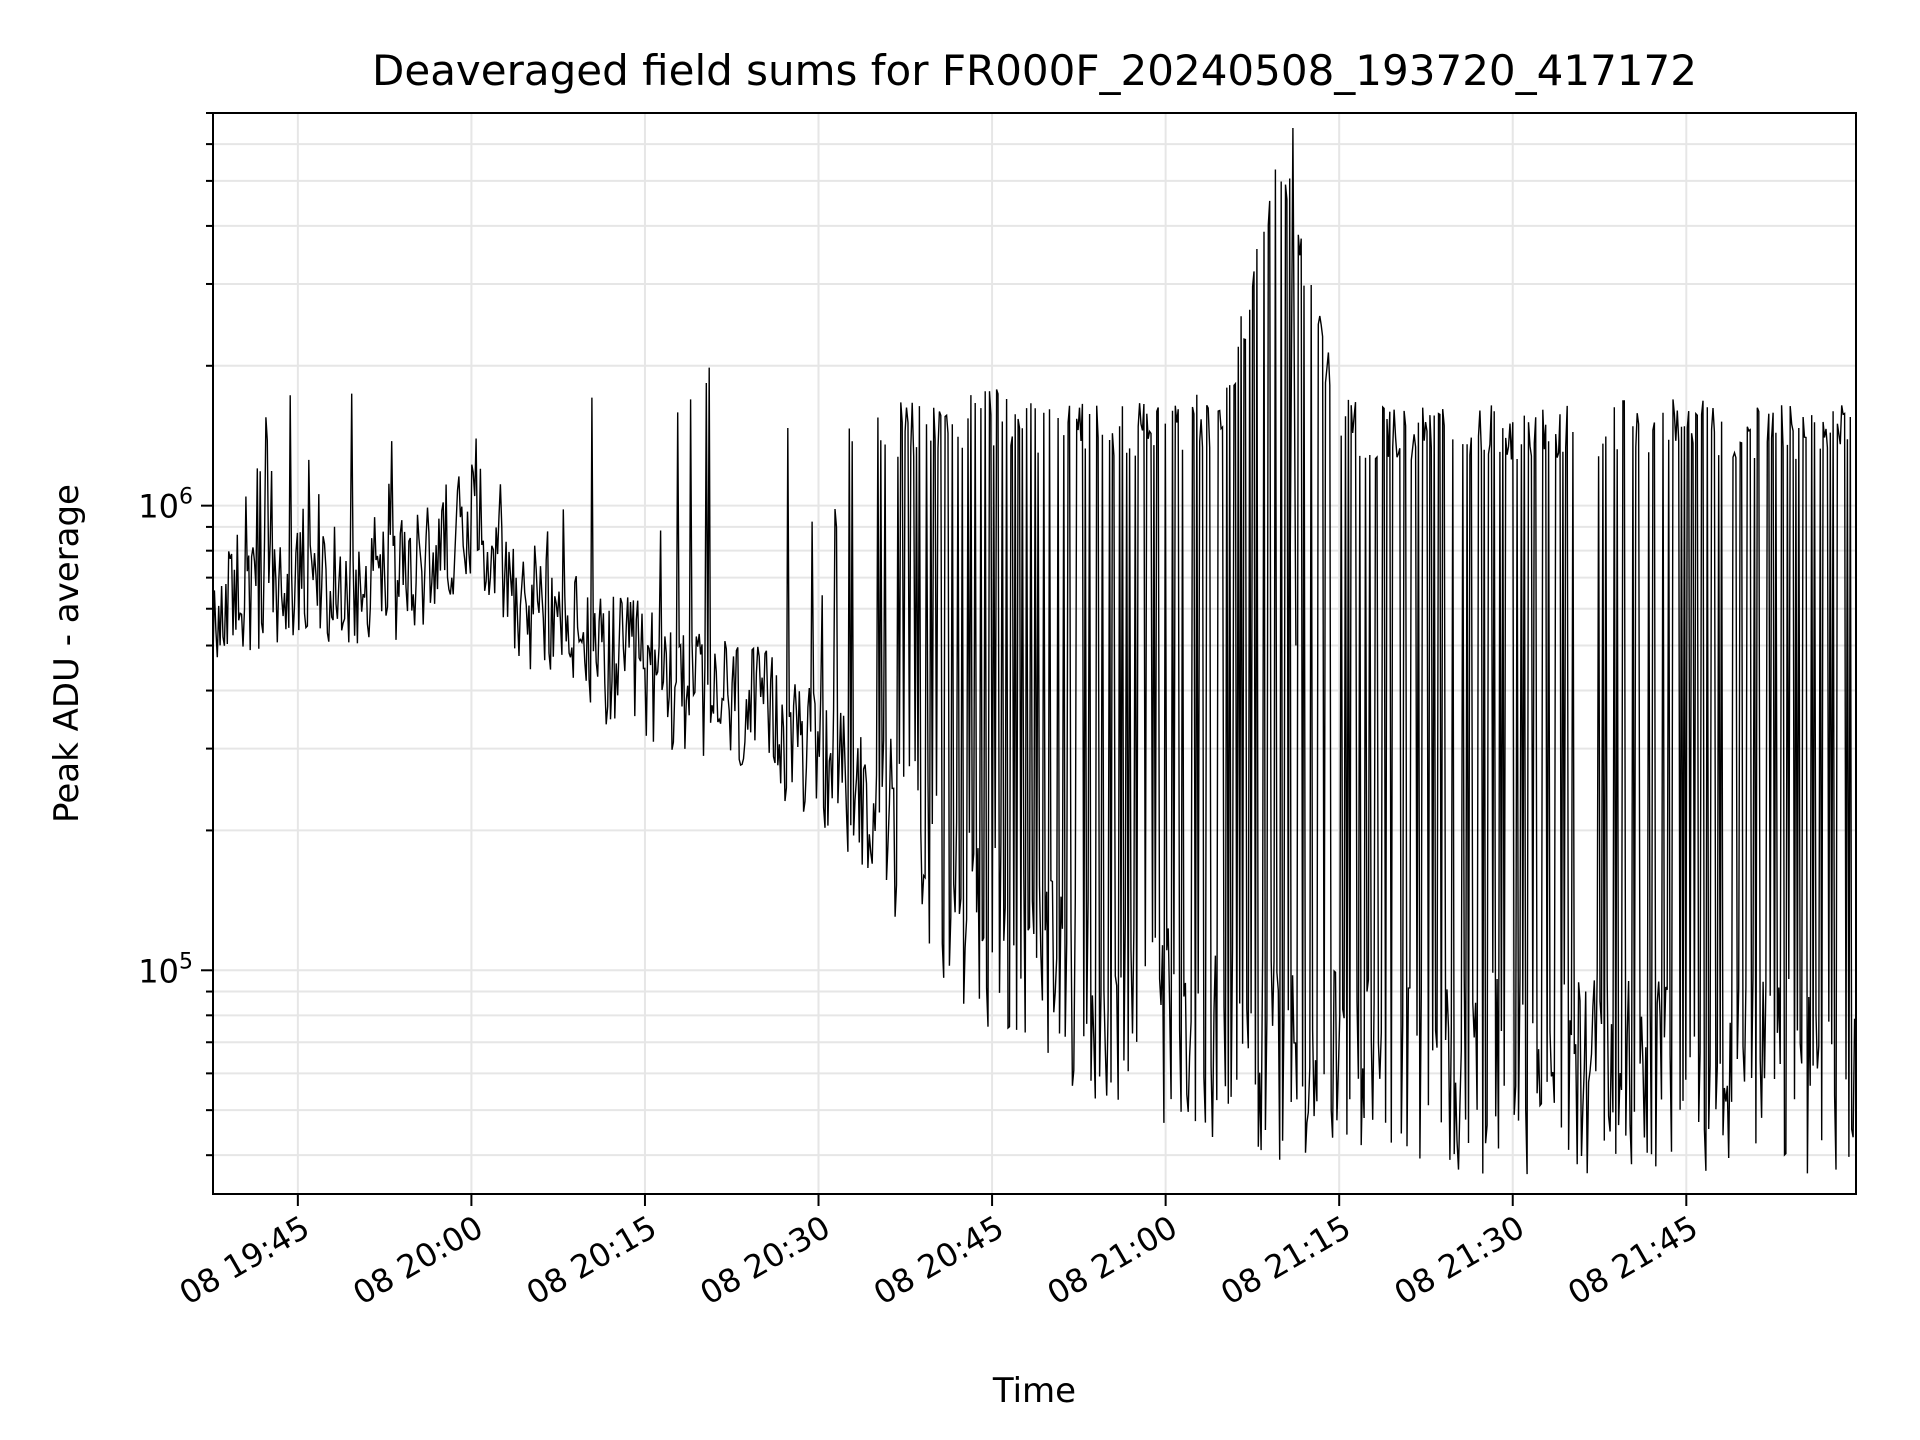 The image size is (1920, 1440). Describe the element at coordinates (1034, 1391) in the screenshot. I see `x-axis-label: Time` at that location.